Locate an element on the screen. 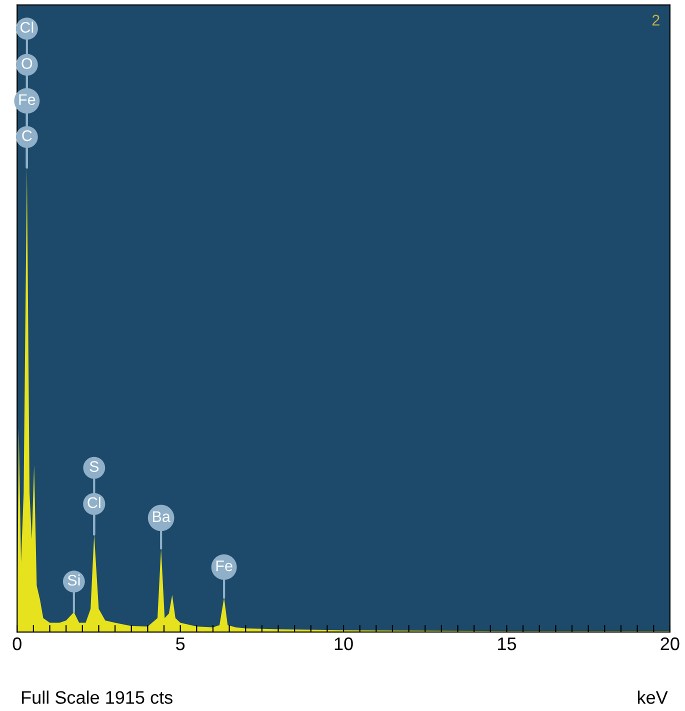 The image size is (685, 711). annotation: S is located at coordinates (94, 466).